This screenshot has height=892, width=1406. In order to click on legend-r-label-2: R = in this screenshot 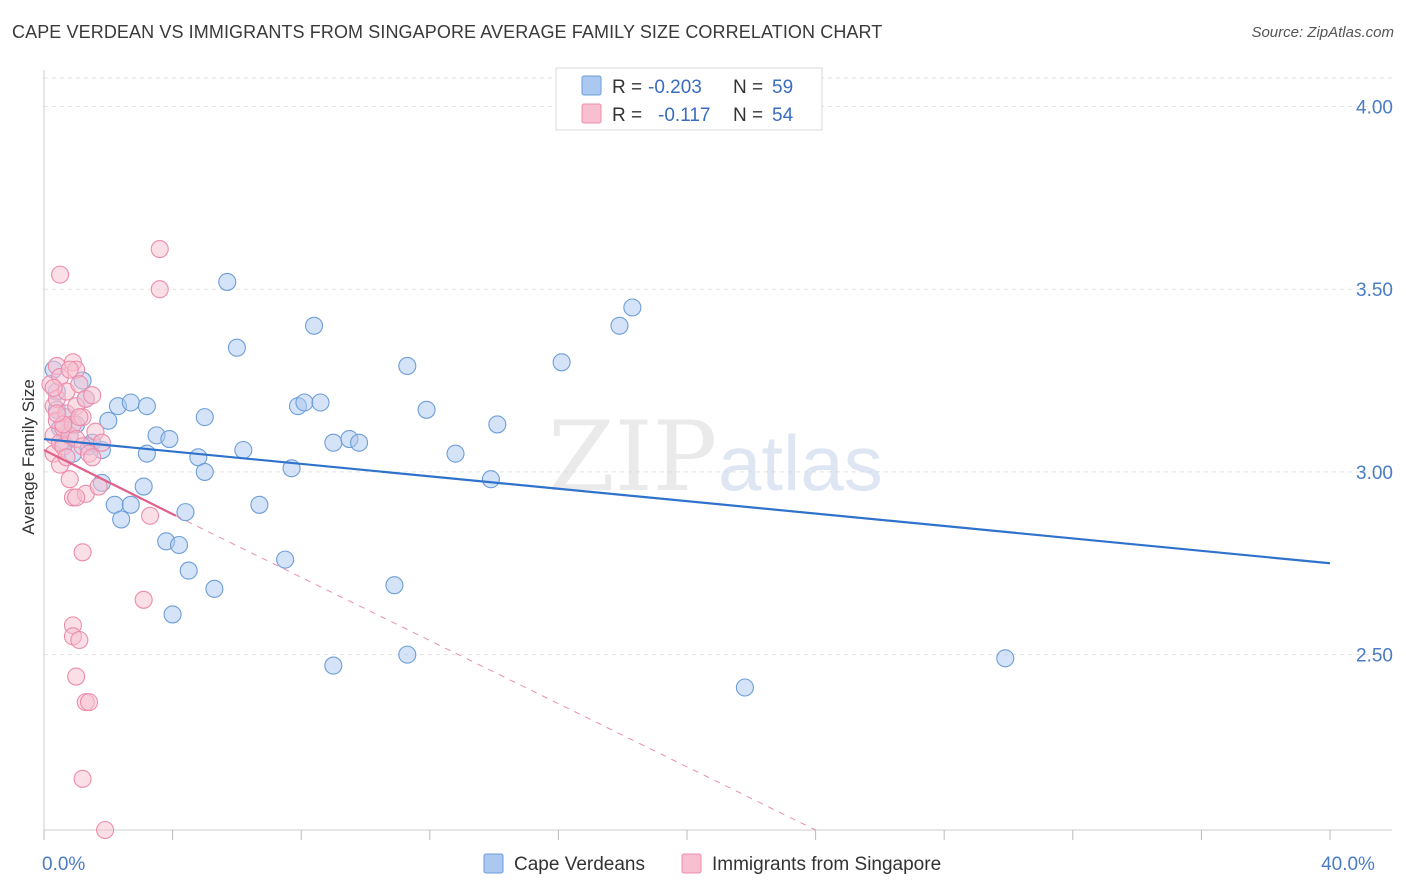, I will do `click(627, 115)`.